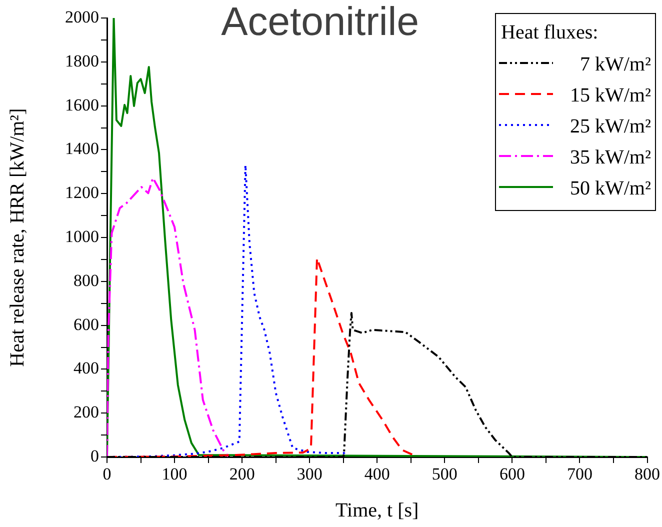 The image size is (662, 527). What do you see at coordinates (610, 188) in the screenshot?
I see `legend-label: 50 kW/m²` at bounding box center [610, 188].